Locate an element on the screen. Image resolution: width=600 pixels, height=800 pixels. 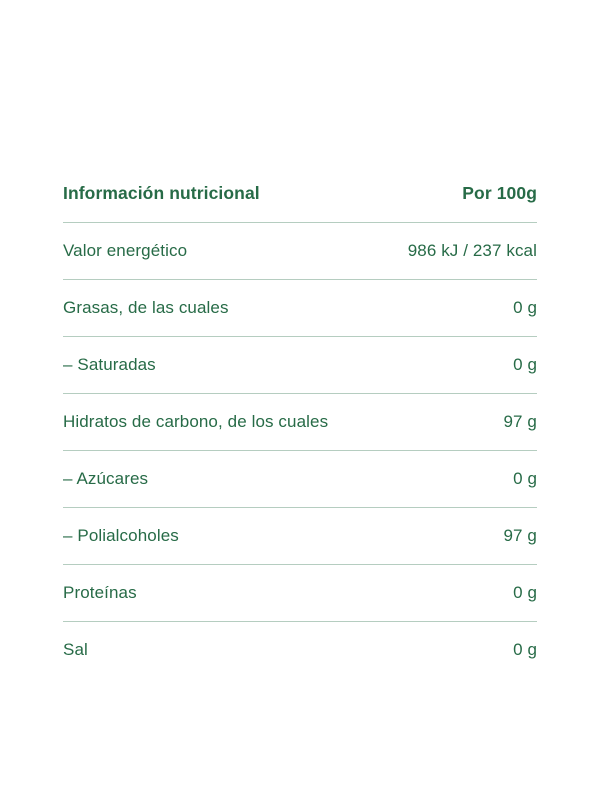
nutrient-label: Proteínas is located at coordinates (100, 592).